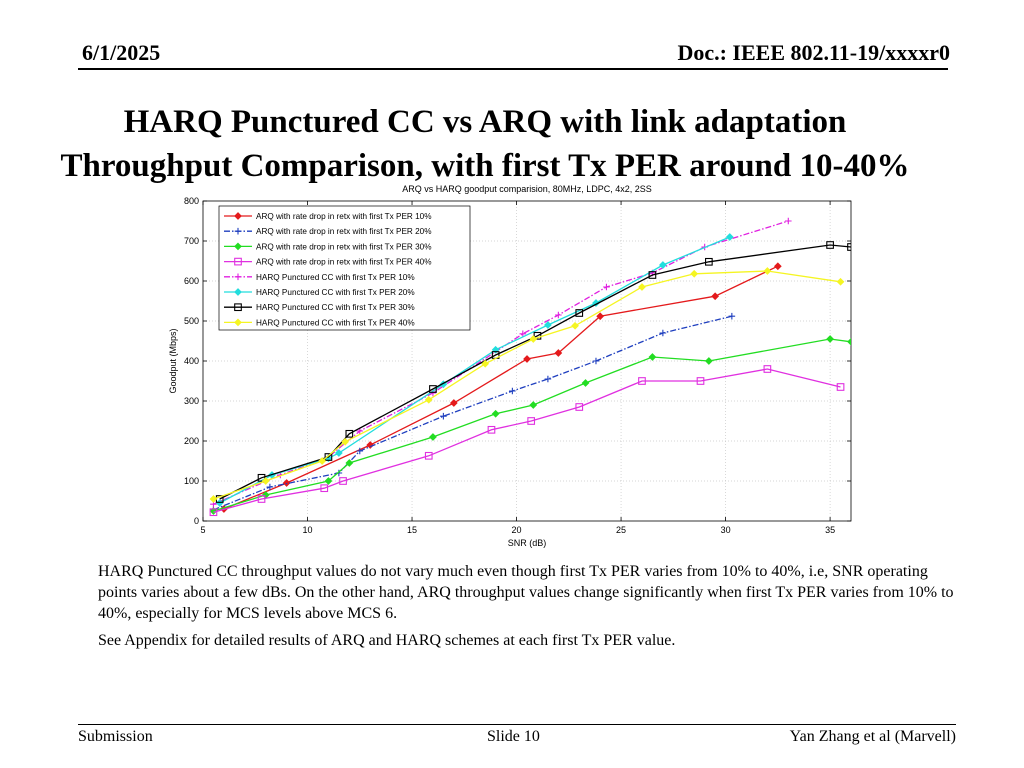 This screenshot has width=1024, height=768. I want to click on x-tick-label: 10, so click(308, 530).